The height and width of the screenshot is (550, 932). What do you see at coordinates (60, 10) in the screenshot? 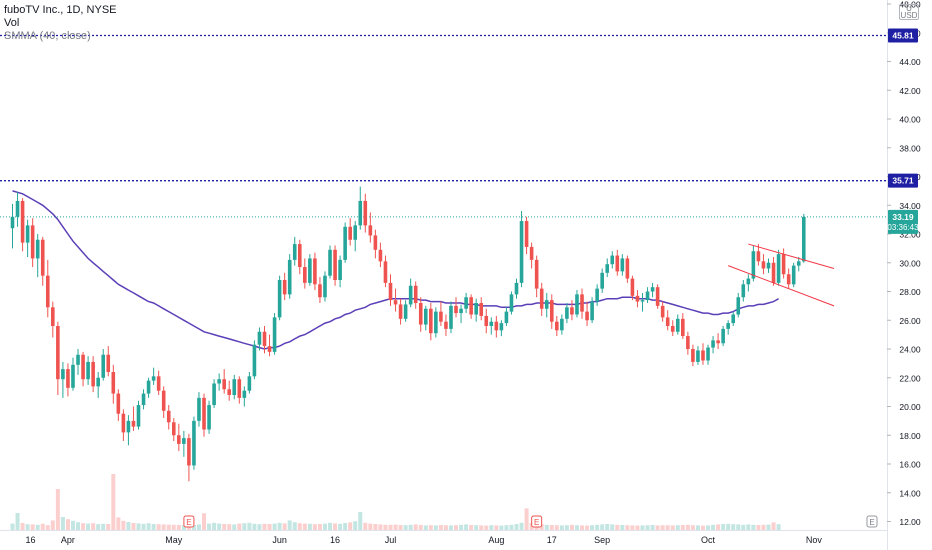
I see `legend-symbol: fuboTV Inc., 1D, NYSE` at bounding box center [60, 10].